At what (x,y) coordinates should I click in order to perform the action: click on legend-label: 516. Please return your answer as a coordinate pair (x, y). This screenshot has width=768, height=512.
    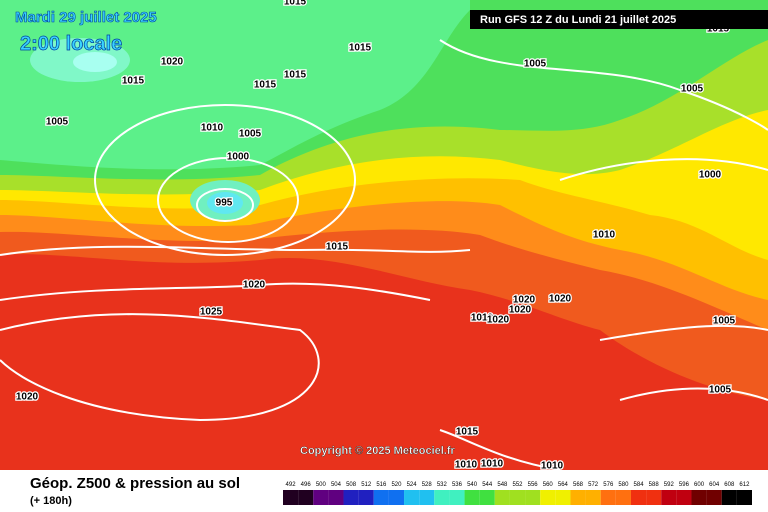
    Looking at the image, I should click on (381, 485).